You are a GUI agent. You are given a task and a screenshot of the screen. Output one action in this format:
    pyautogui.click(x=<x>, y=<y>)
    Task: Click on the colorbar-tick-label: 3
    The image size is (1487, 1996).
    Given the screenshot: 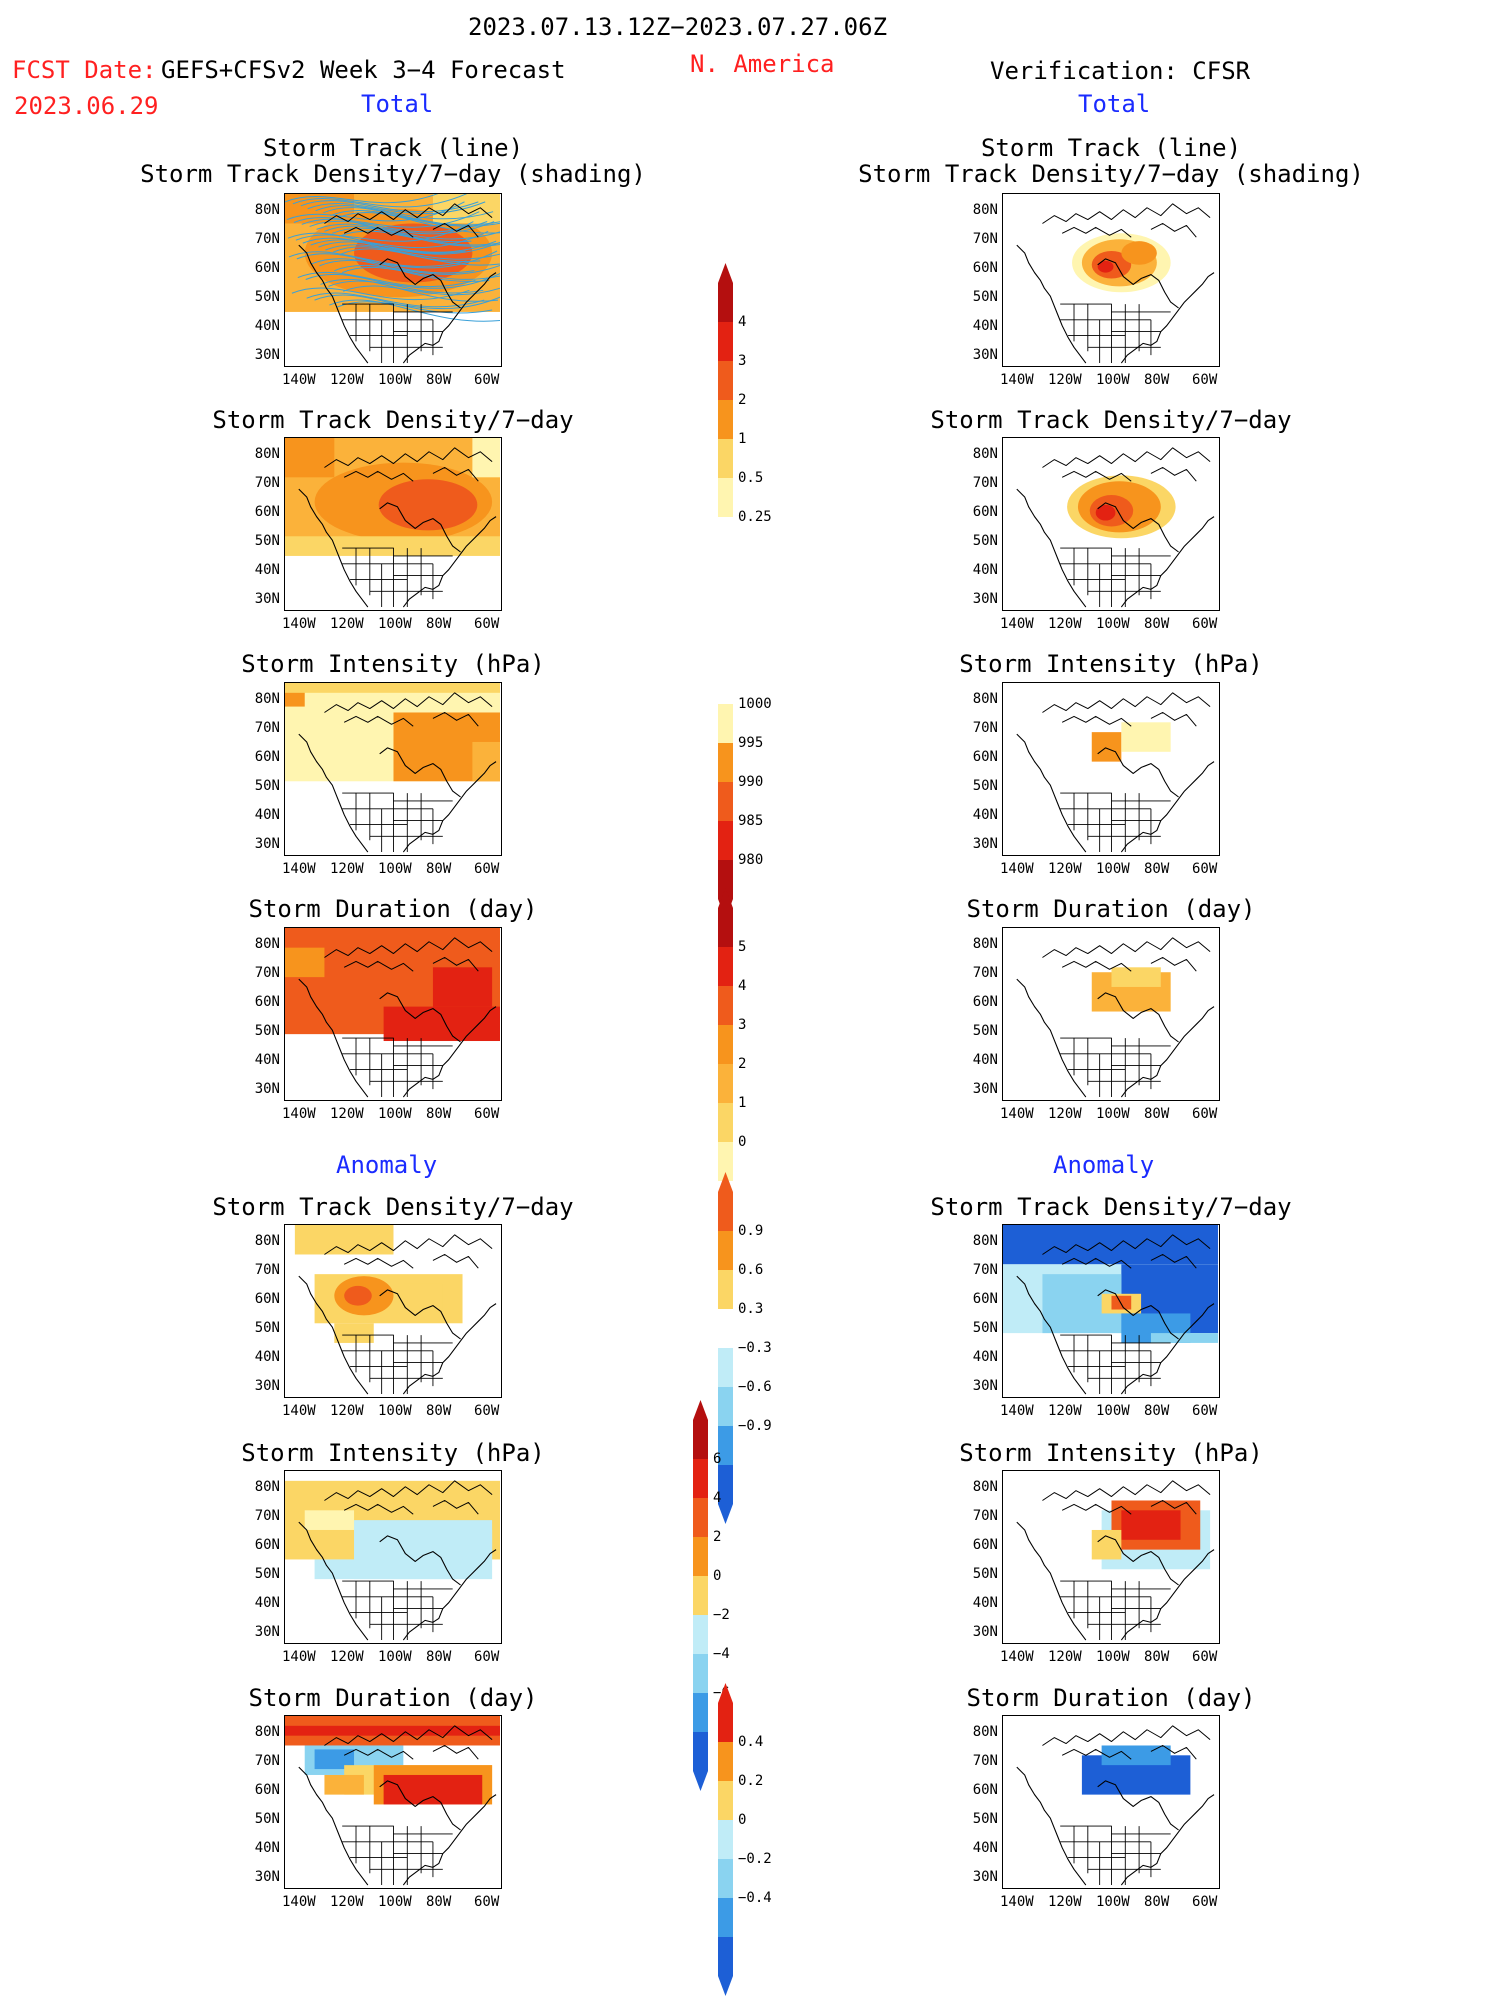 What is the action you would take?
    pyautogui.click(x=742, y=1025)
    